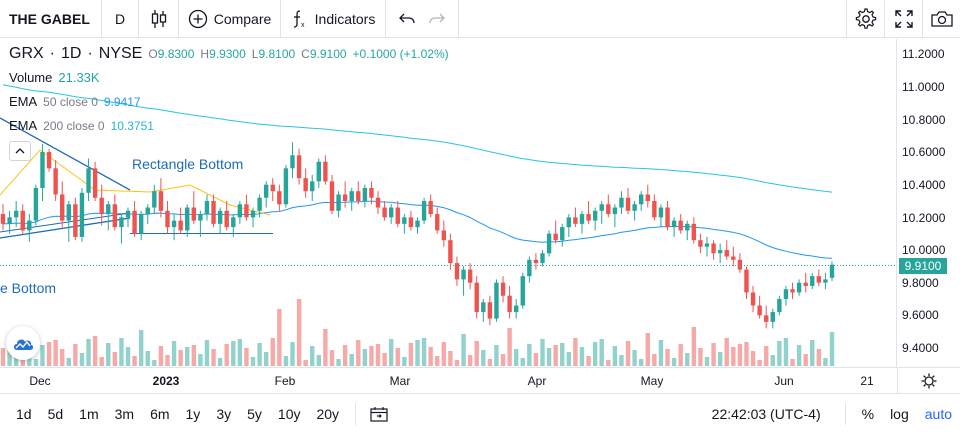 This screenshot has height=433, width=960. Describe the element at coordinates (356, 414) in the screenshot. I see `bottom-separator` at that location.